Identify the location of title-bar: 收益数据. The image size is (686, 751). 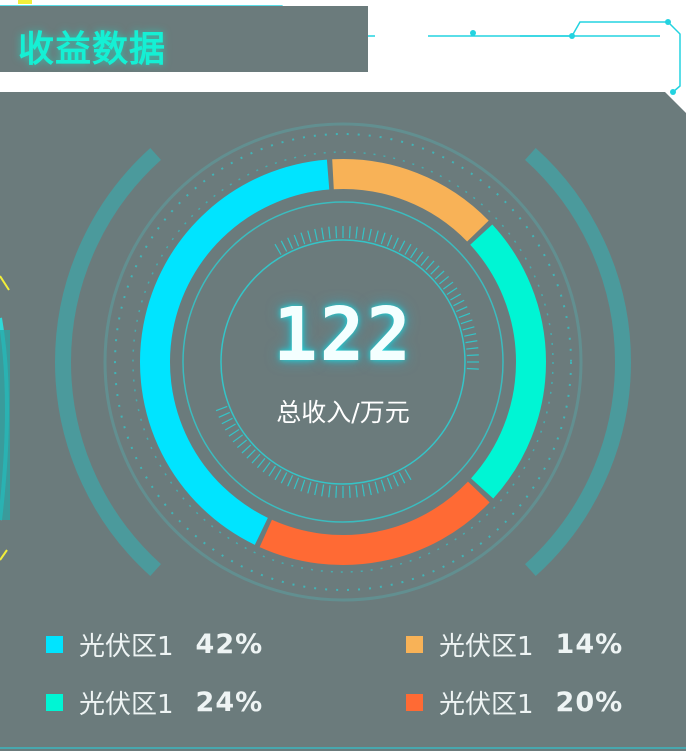
(184, 39).